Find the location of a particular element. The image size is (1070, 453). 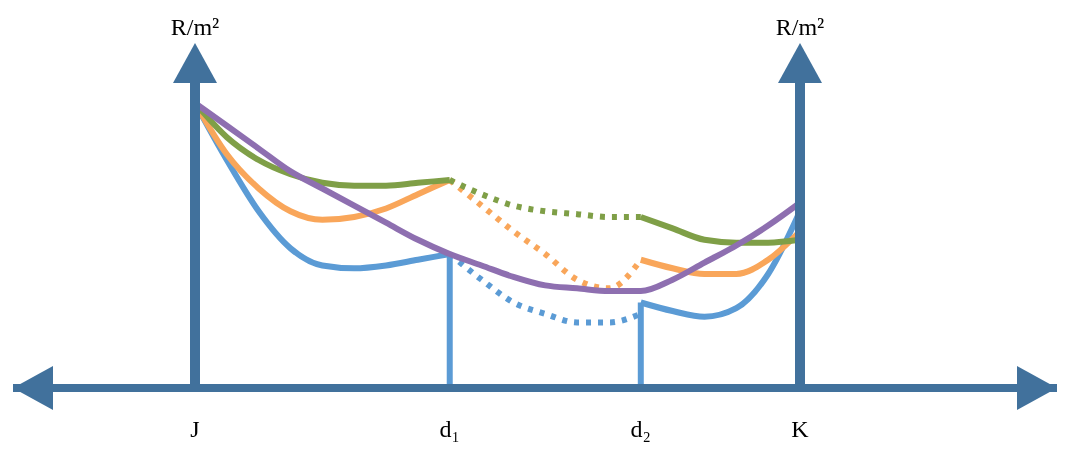

y-axis-title: R/m² is located at coordinates (195, 27).